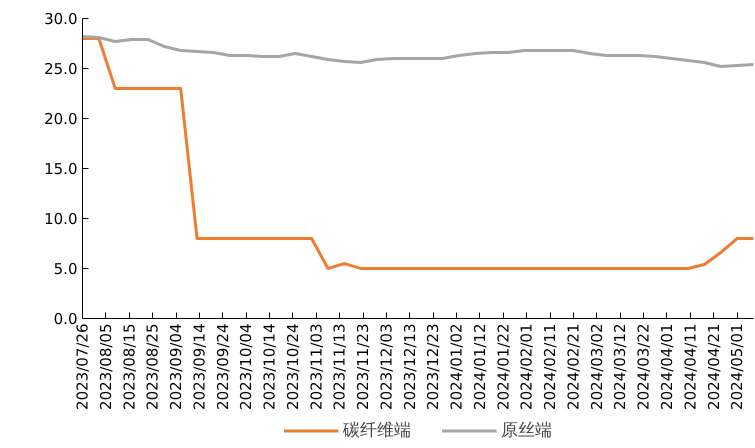 Image resolution: width=755 pixels, height=448 pixels. What do you see at coordinates (223, 366) in the screenshot?
I see `x-tick-label: 2023/09/24` at bounding box center [223, 366].